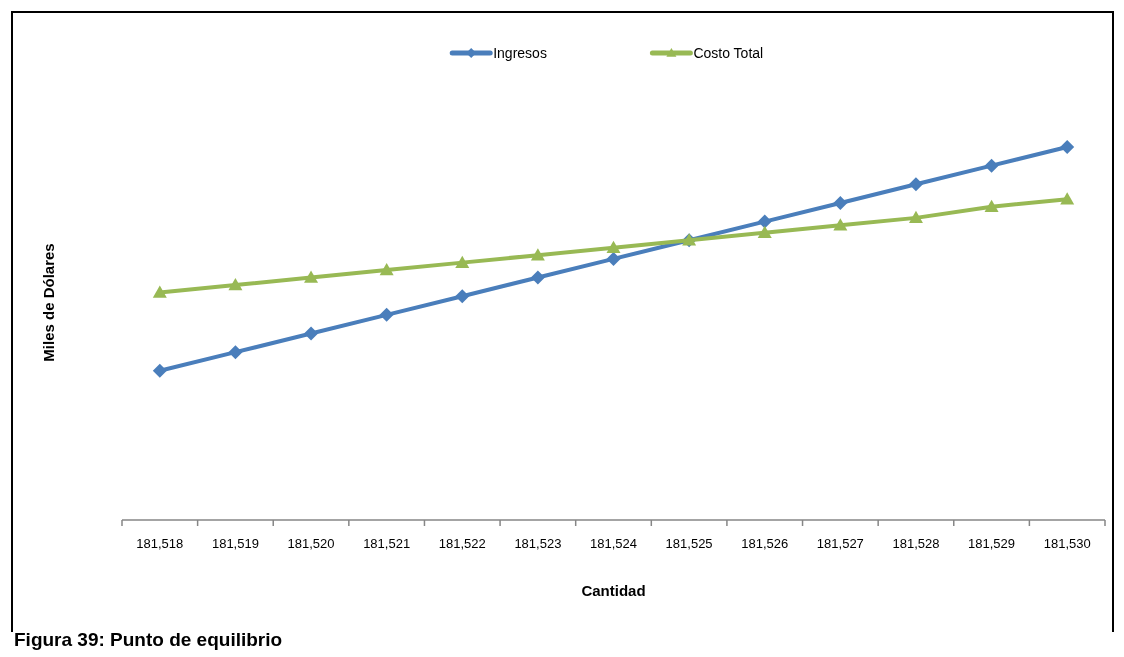 Image resolution: width=1124 pixels, height=657 pixels. What do you see at coordinates (613, 543) in the screenshot?
I see `x-tick-label: 181,524` at bounding box center [613, 543].